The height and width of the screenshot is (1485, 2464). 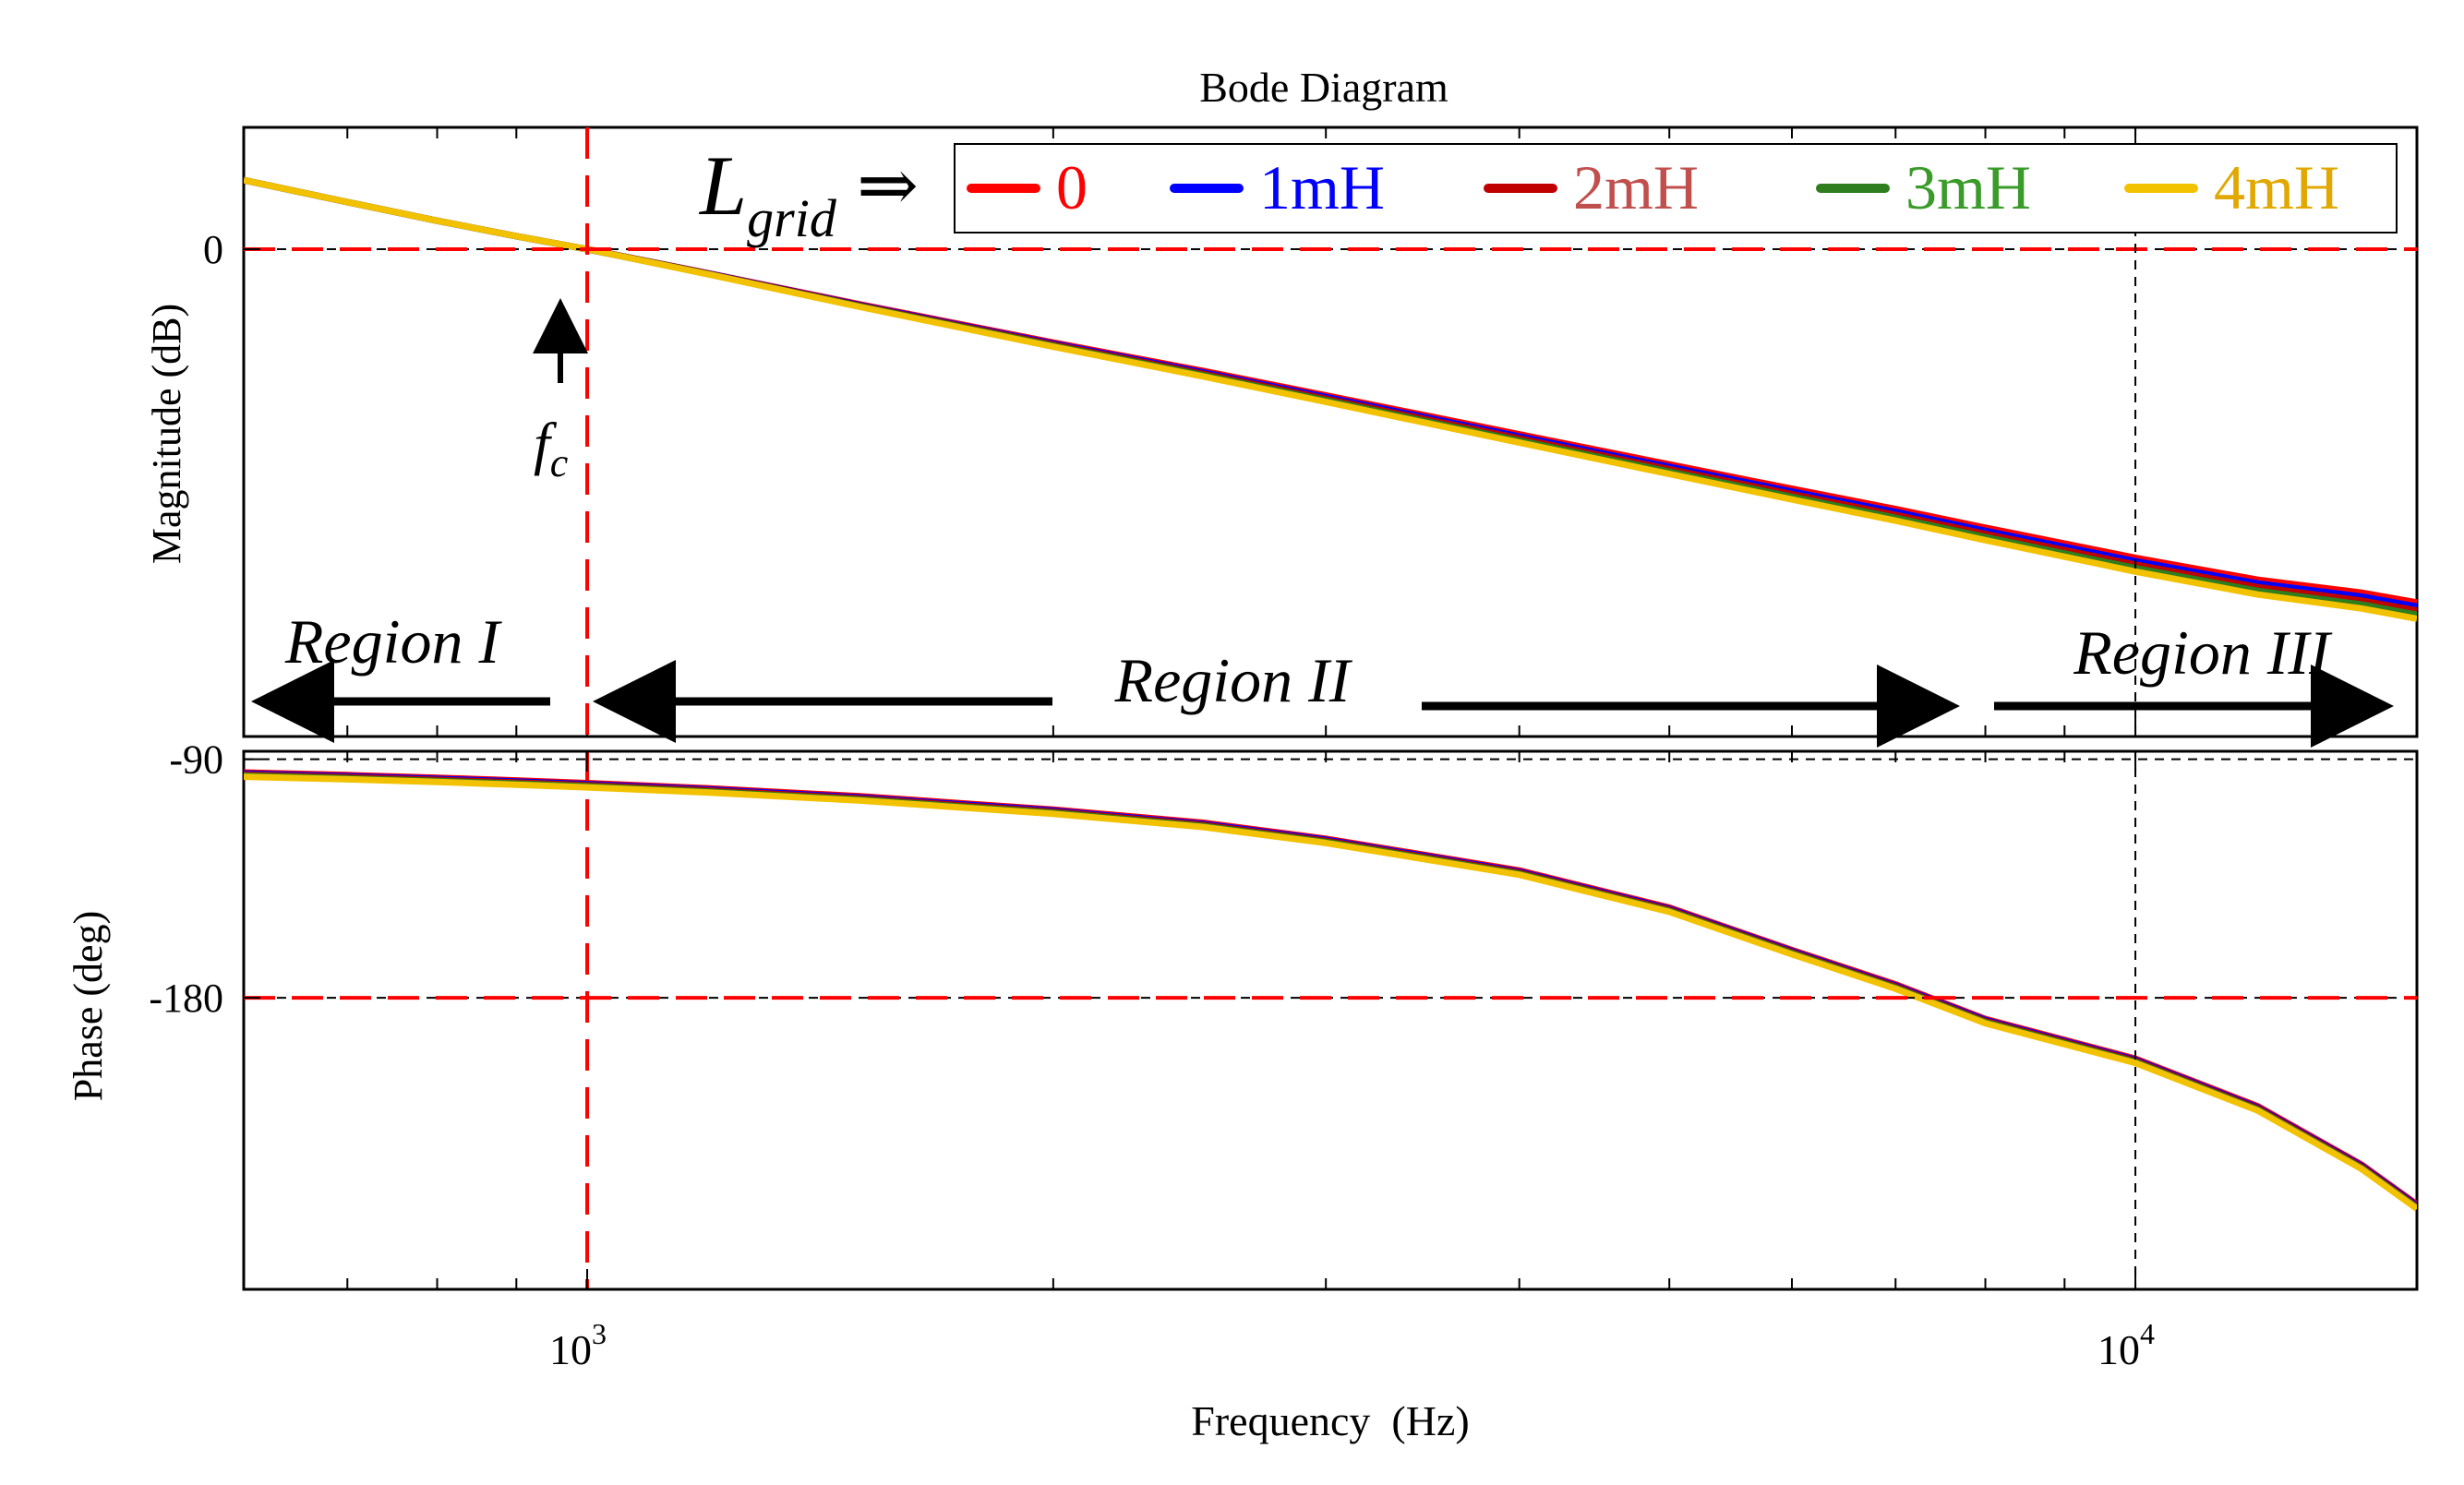 What do you see at coordinates (578, 1345) in the screenshot?
I see `x-tick-label: 10³` at bounding box center [578, 1345].